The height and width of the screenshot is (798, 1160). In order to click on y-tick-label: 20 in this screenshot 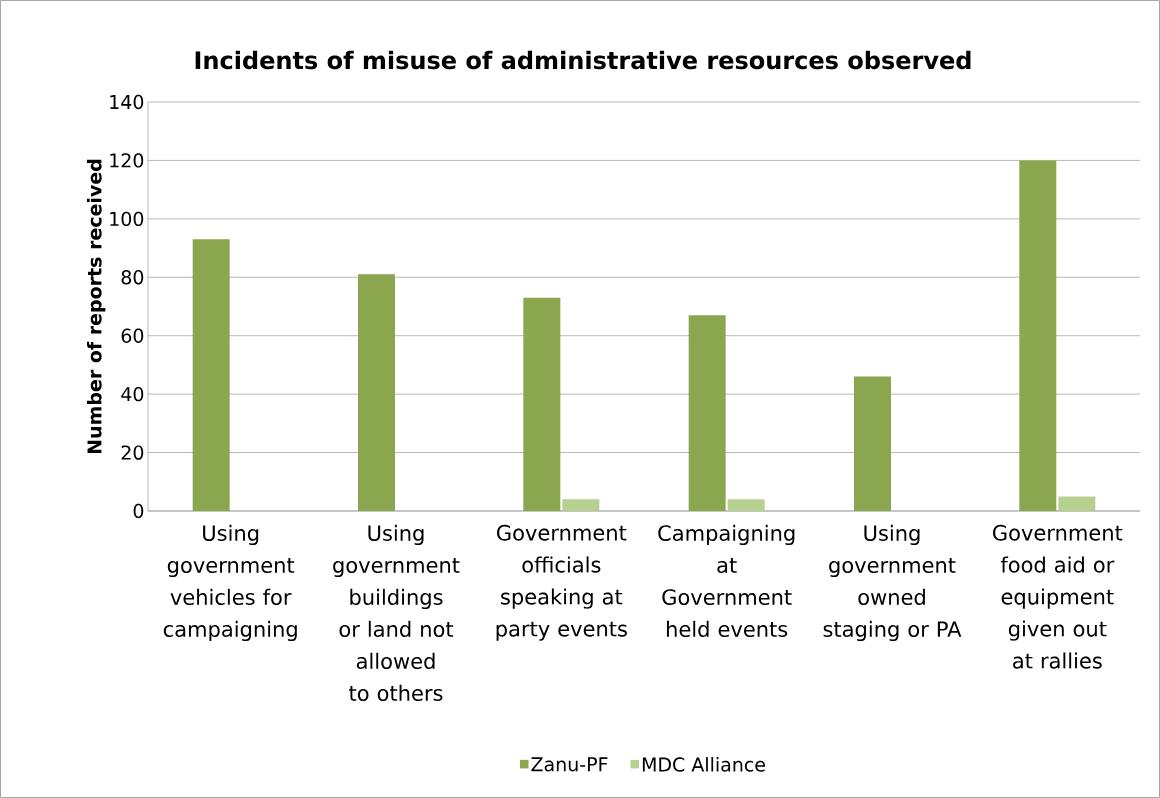, I will do `click(132, 452)`.